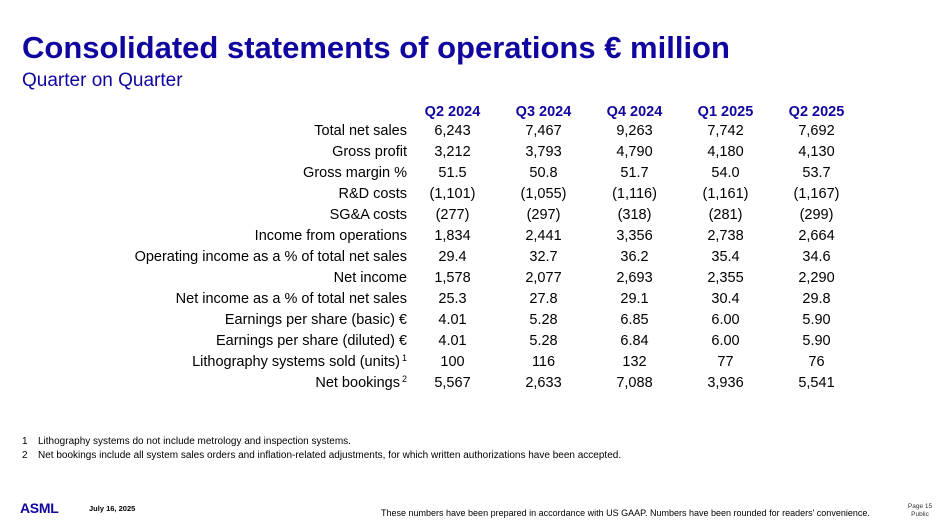  What do you see at coordinates (543, 298) in the screenshot?
I see `table-cell: 27.8` at bounding box center [543, 298].